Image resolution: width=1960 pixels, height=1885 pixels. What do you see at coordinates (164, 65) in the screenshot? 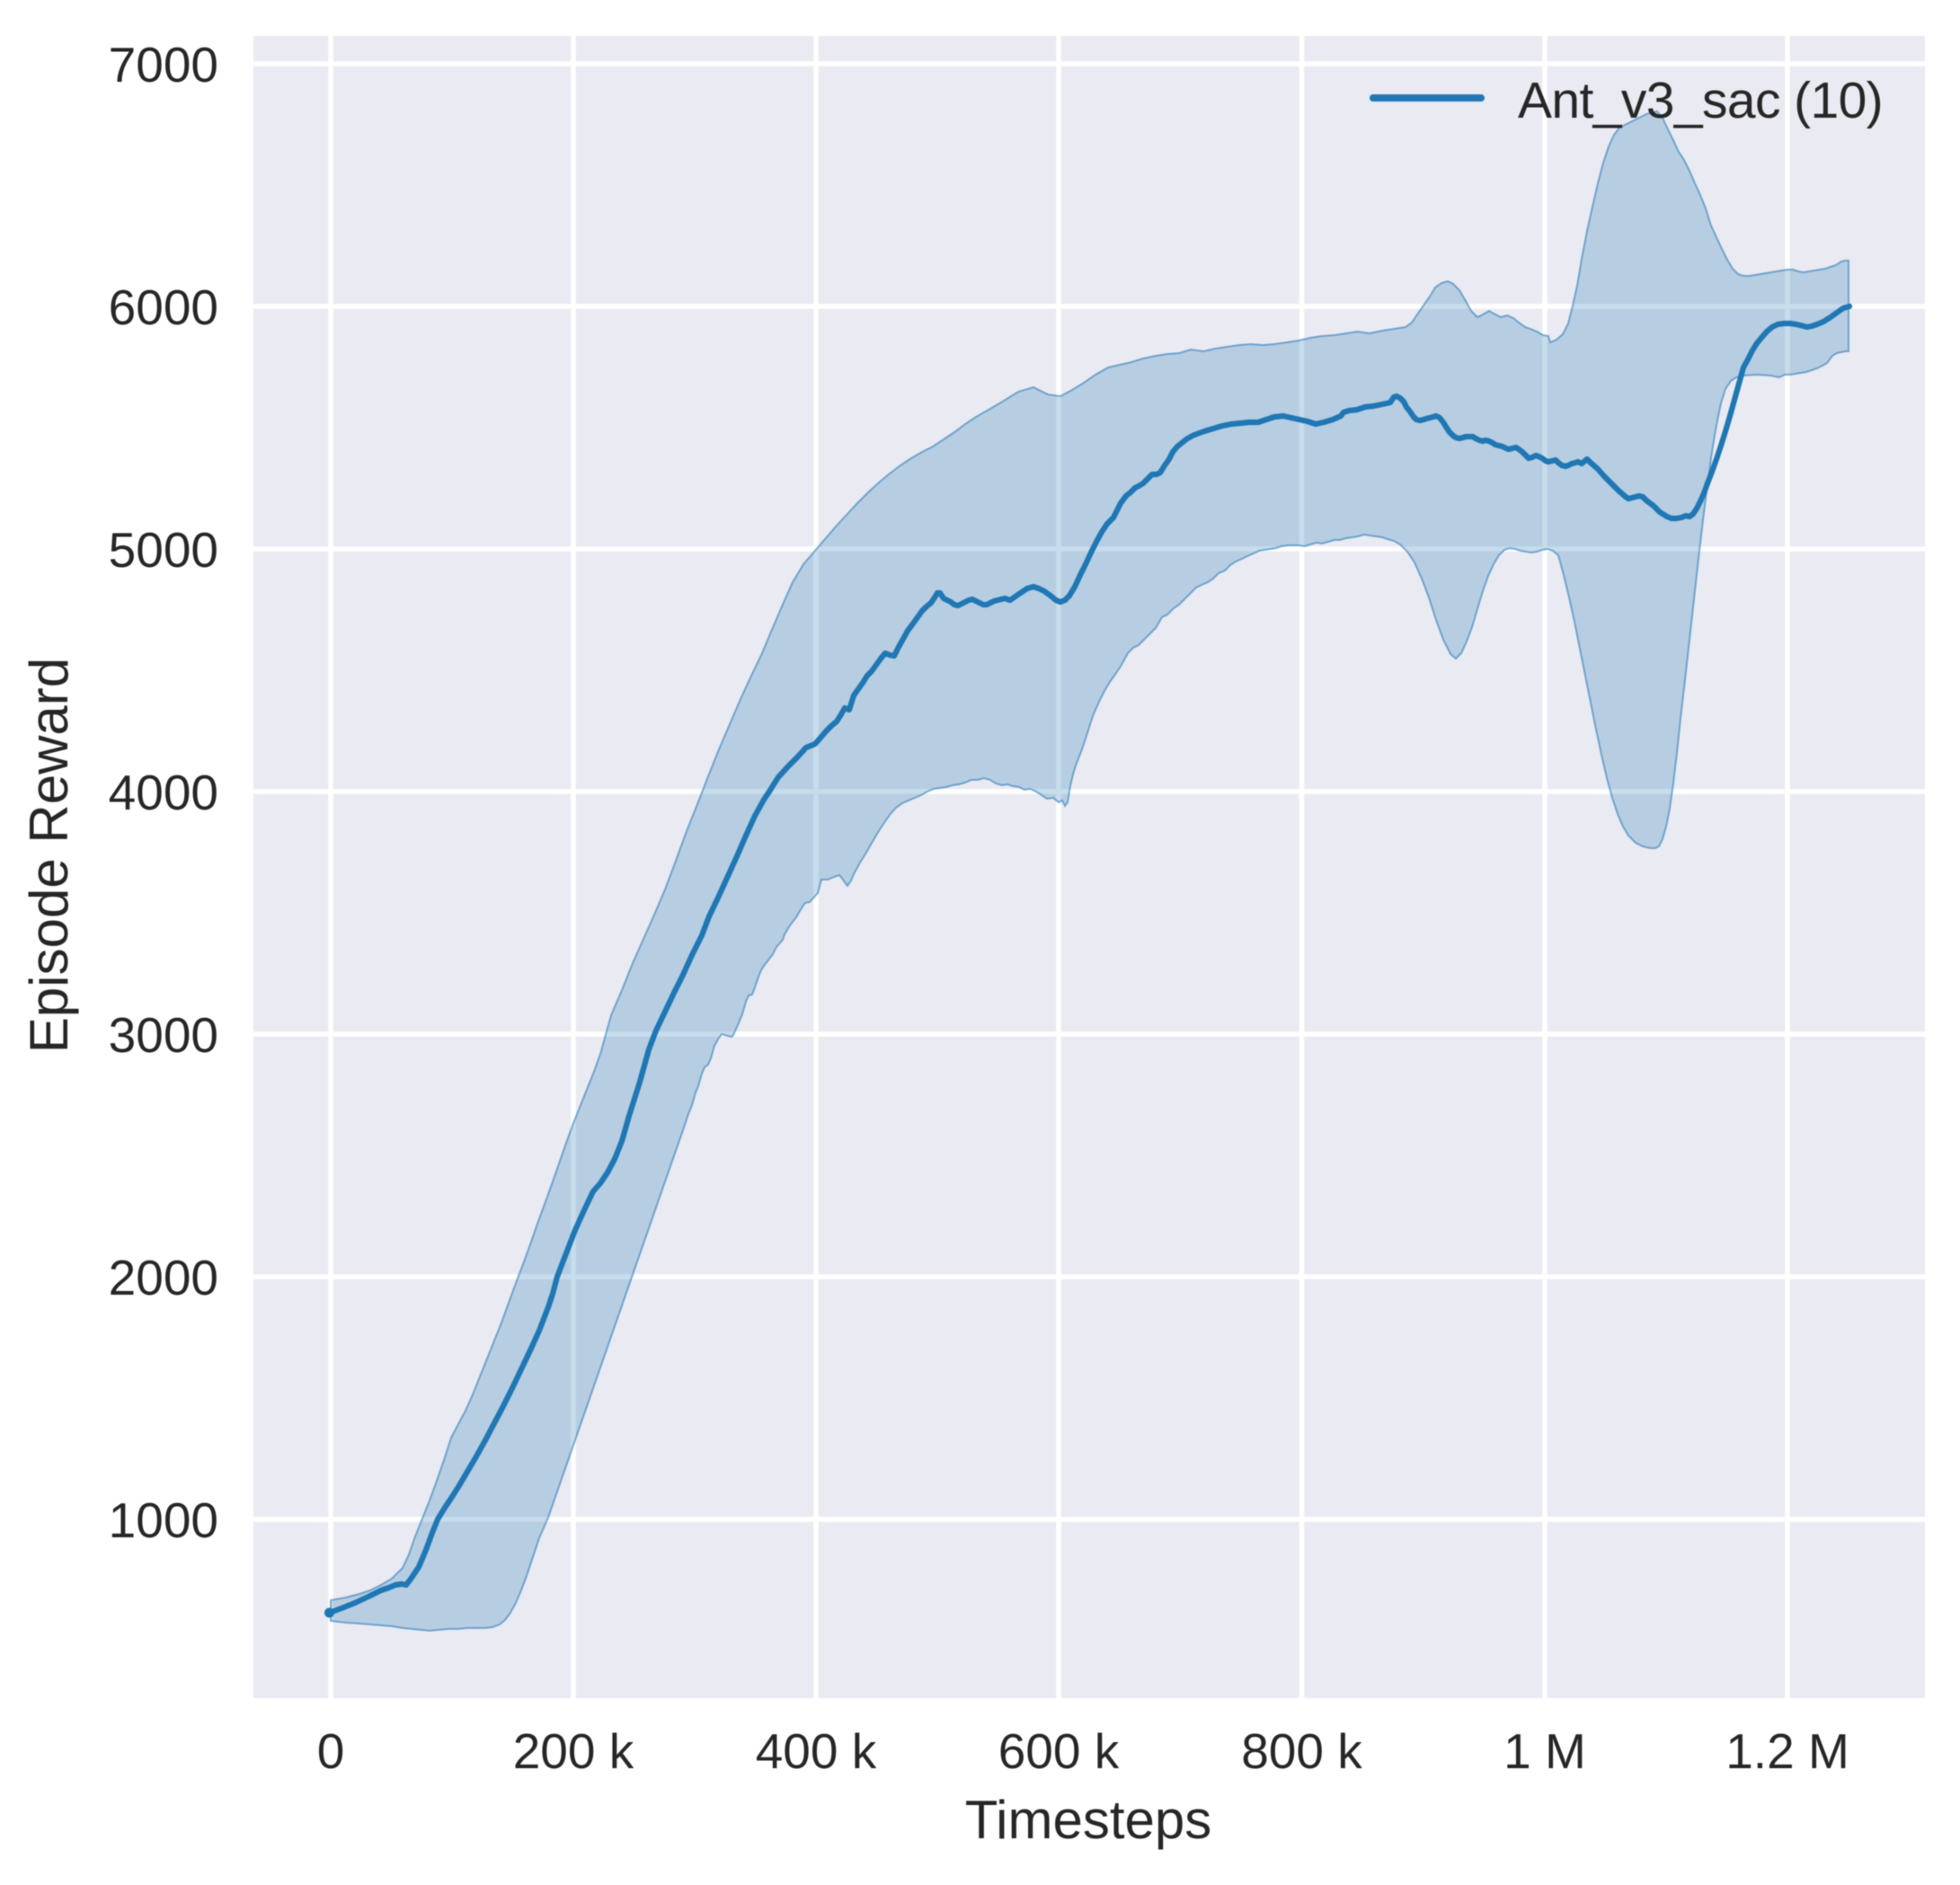
I see `svg-text: 7000` at bounding box center [164, 65].